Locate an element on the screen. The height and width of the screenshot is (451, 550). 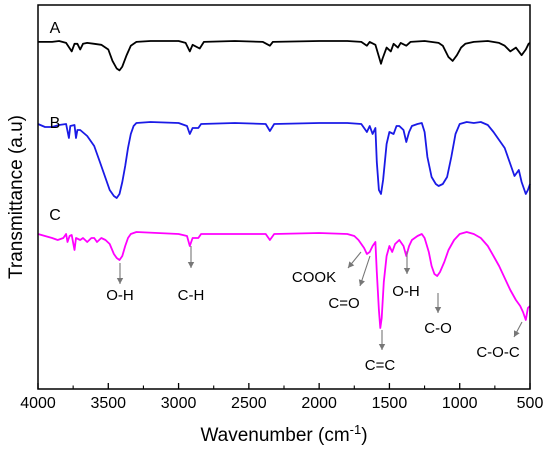
x-tick-label: 4000 is located at coordinates (38, 403).